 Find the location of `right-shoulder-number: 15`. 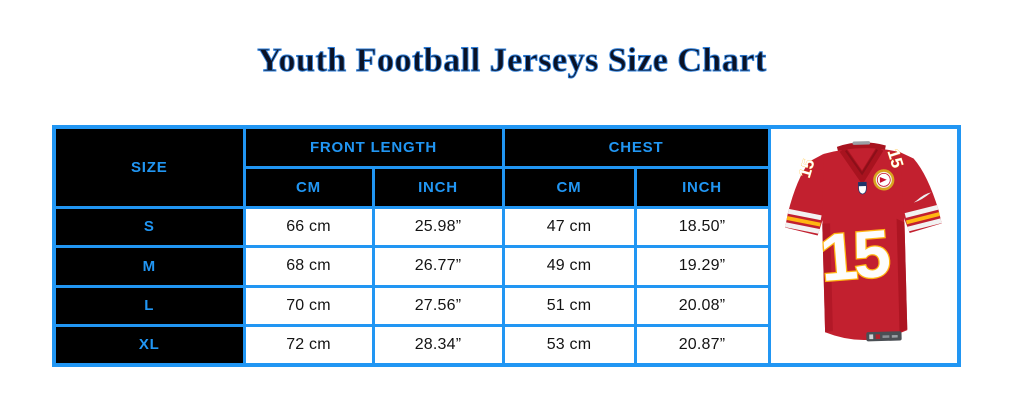

right-shoulder-number: 15 is located at coordinates (895, 158).